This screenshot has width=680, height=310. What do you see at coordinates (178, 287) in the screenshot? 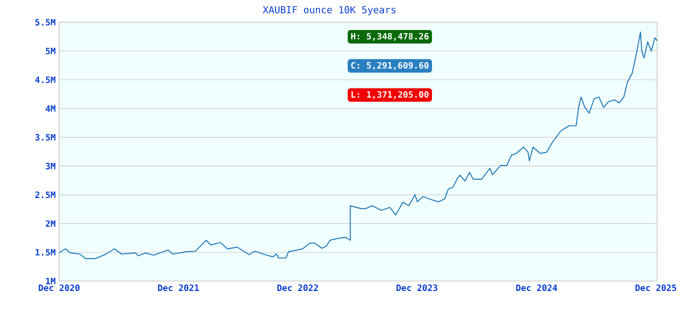
I see `x-tick-label: Dec 2021` at bounding box center [178, 287].